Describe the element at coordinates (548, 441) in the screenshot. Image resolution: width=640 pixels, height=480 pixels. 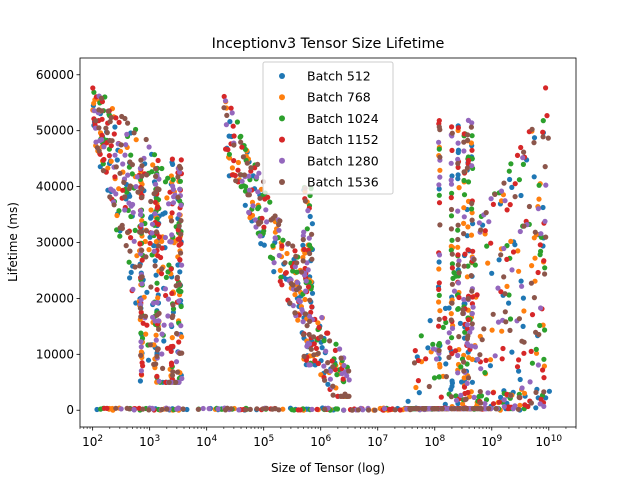
I see `x-tick-label: 1010` at that location.